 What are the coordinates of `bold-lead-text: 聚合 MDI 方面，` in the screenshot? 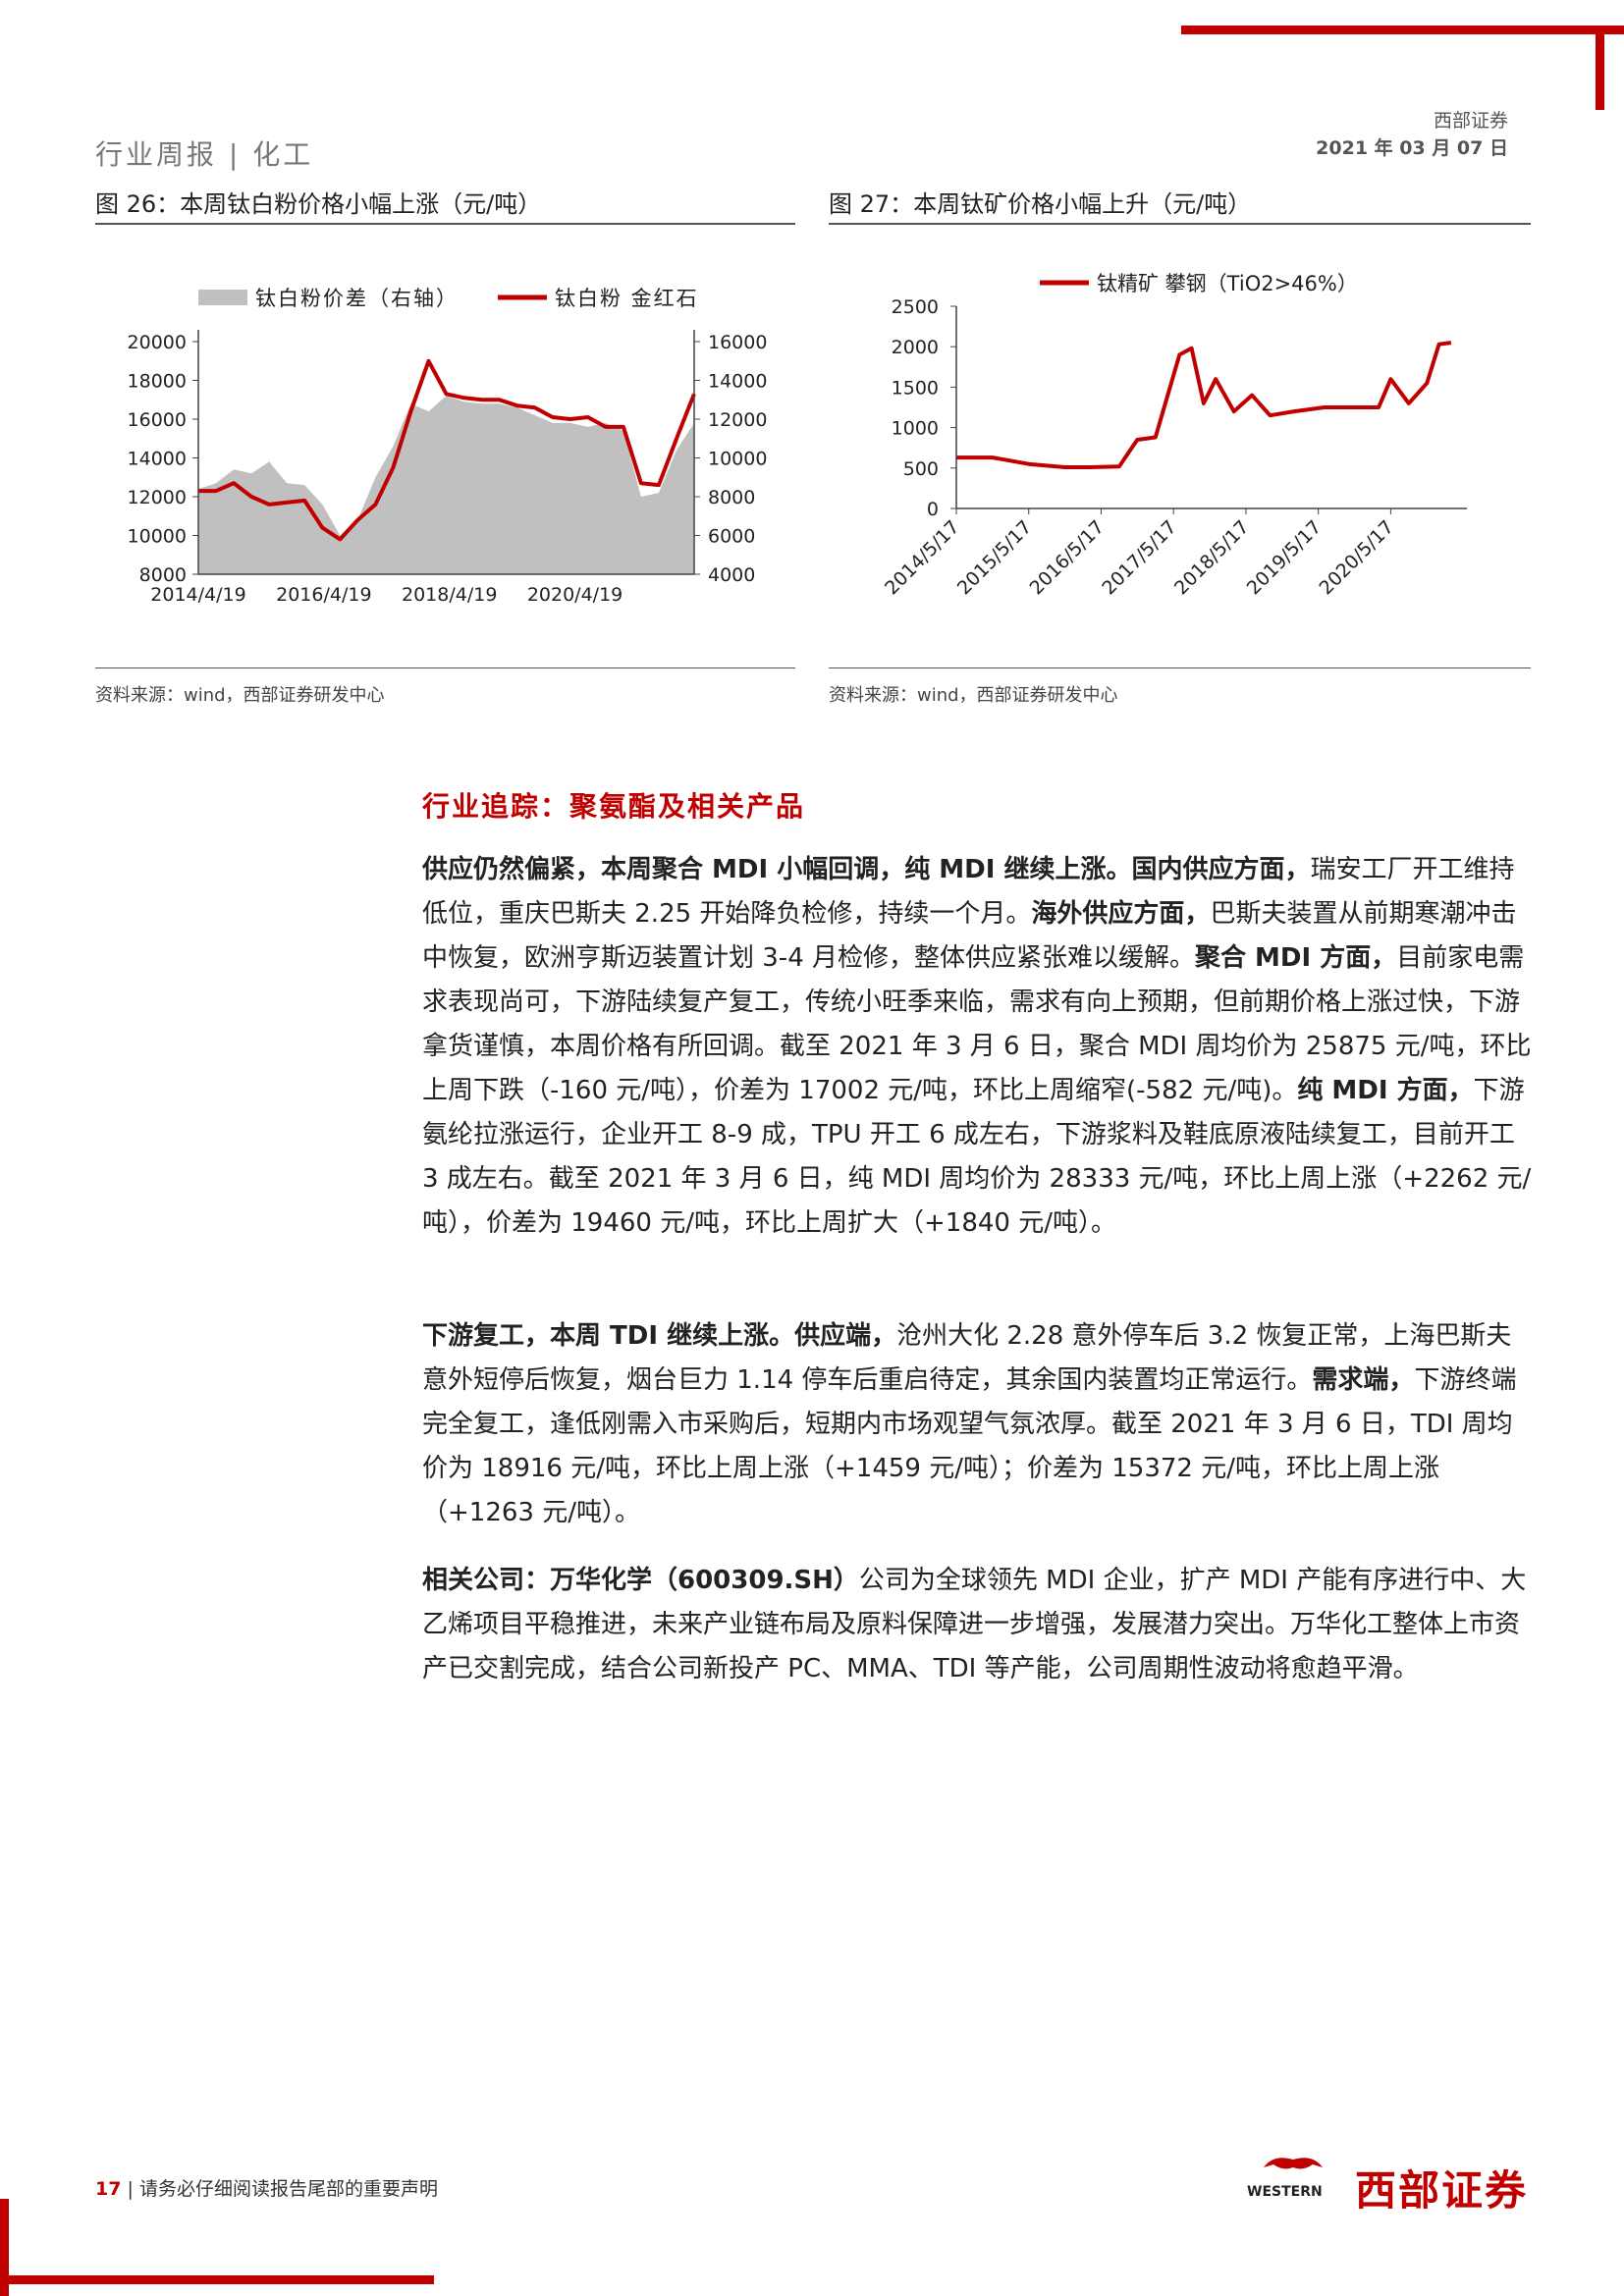 It's located at (1296, 958).